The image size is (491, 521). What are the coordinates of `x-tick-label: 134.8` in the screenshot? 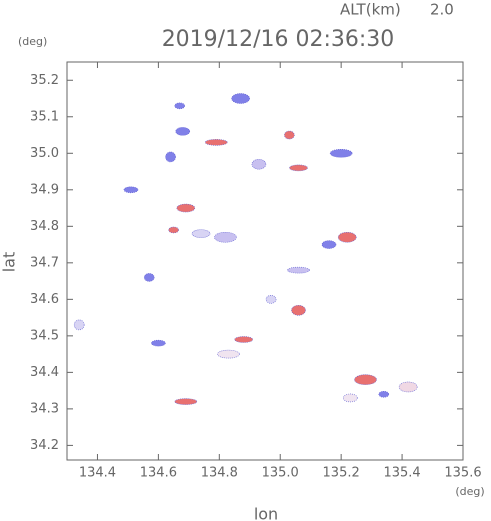 It's located at (219, 473).